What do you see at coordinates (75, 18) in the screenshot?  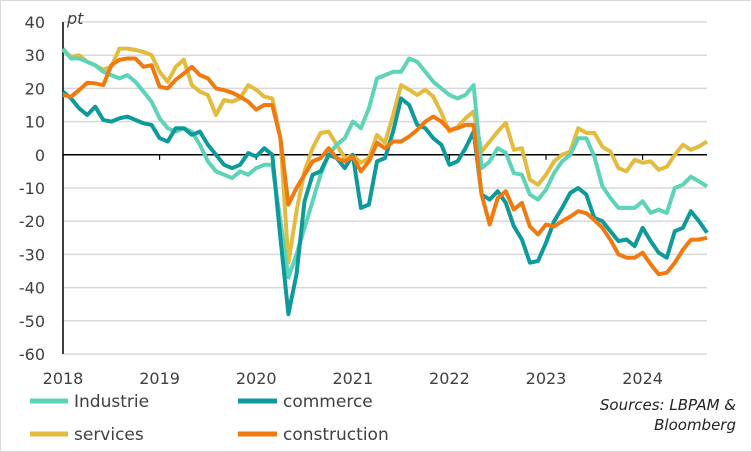 I see `unit-label: pt` at bounding box center [75, 18].